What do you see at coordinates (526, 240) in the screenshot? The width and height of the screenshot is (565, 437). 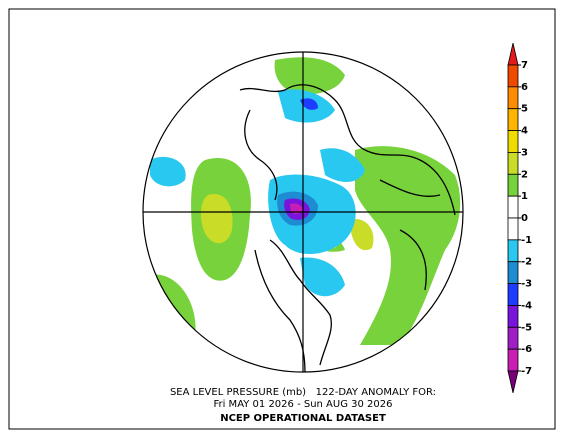 I see `colorbar-label: -1` at bounding box center [526, 240].